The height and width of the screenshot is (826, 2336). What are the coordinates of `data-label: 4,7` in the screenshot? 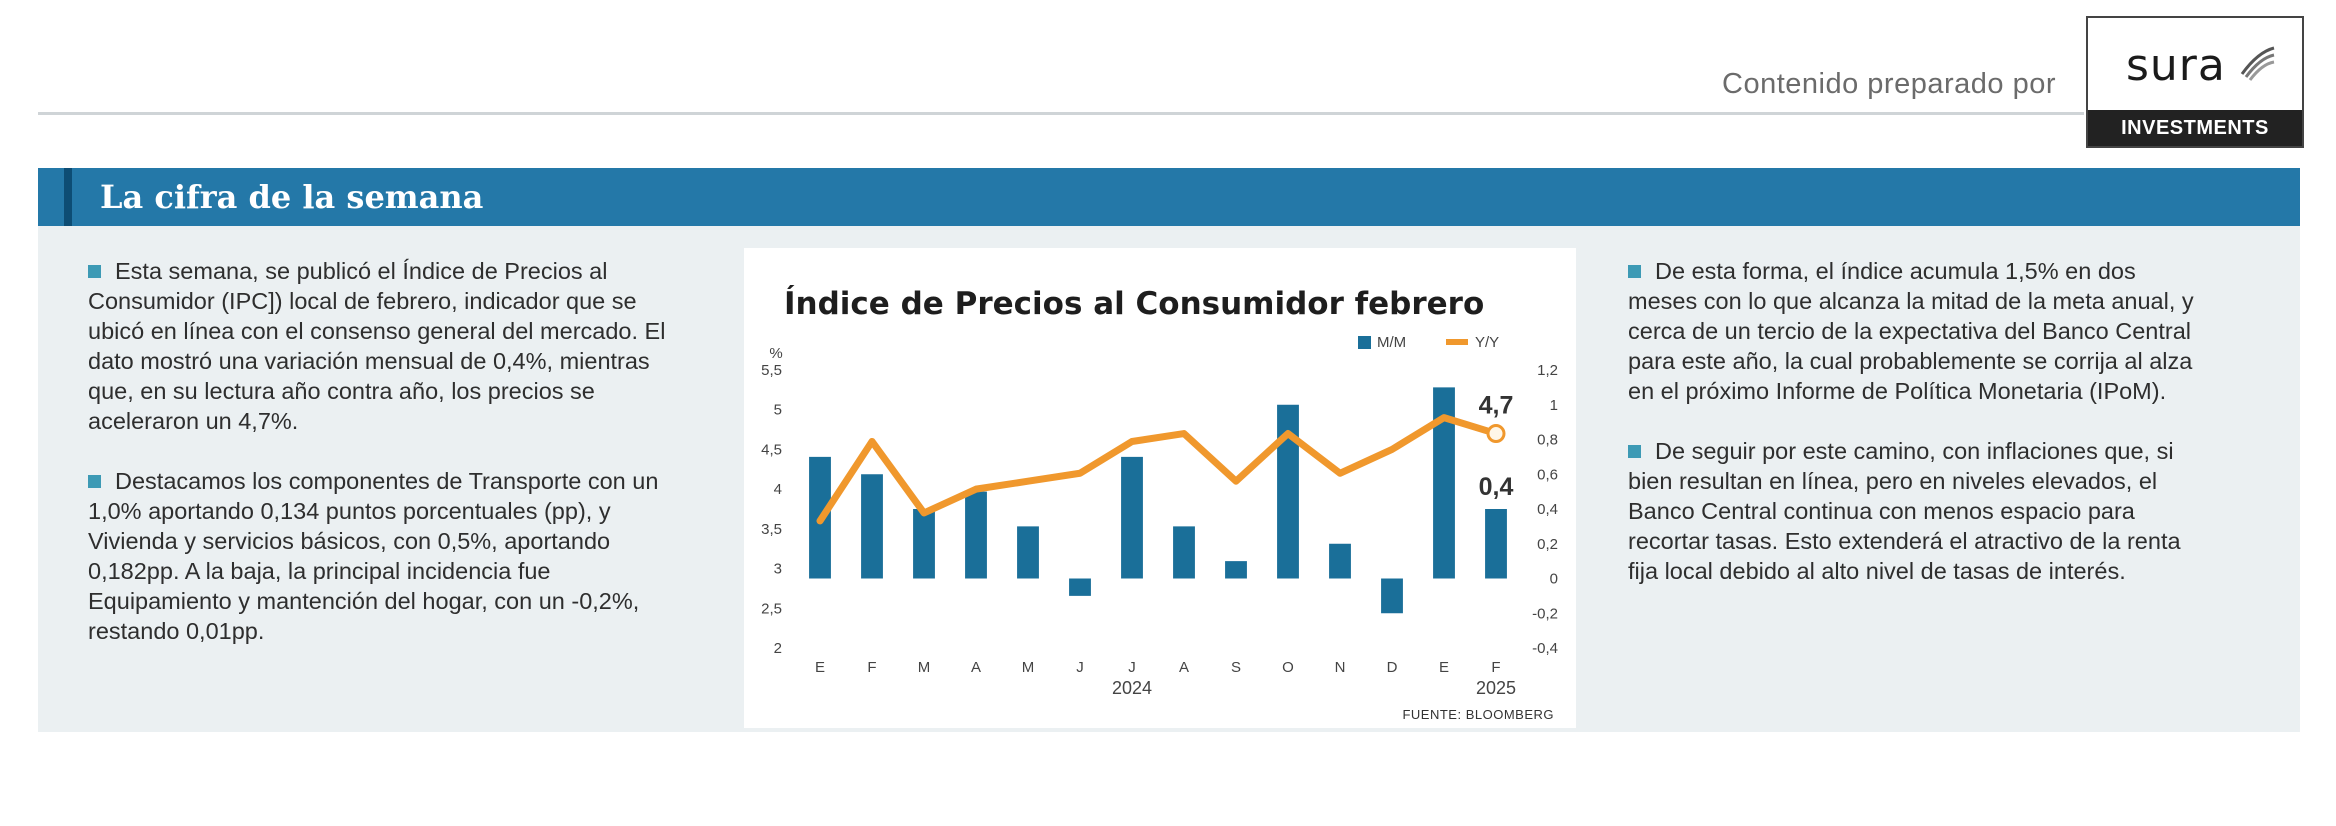 It's located at (1496, 406).